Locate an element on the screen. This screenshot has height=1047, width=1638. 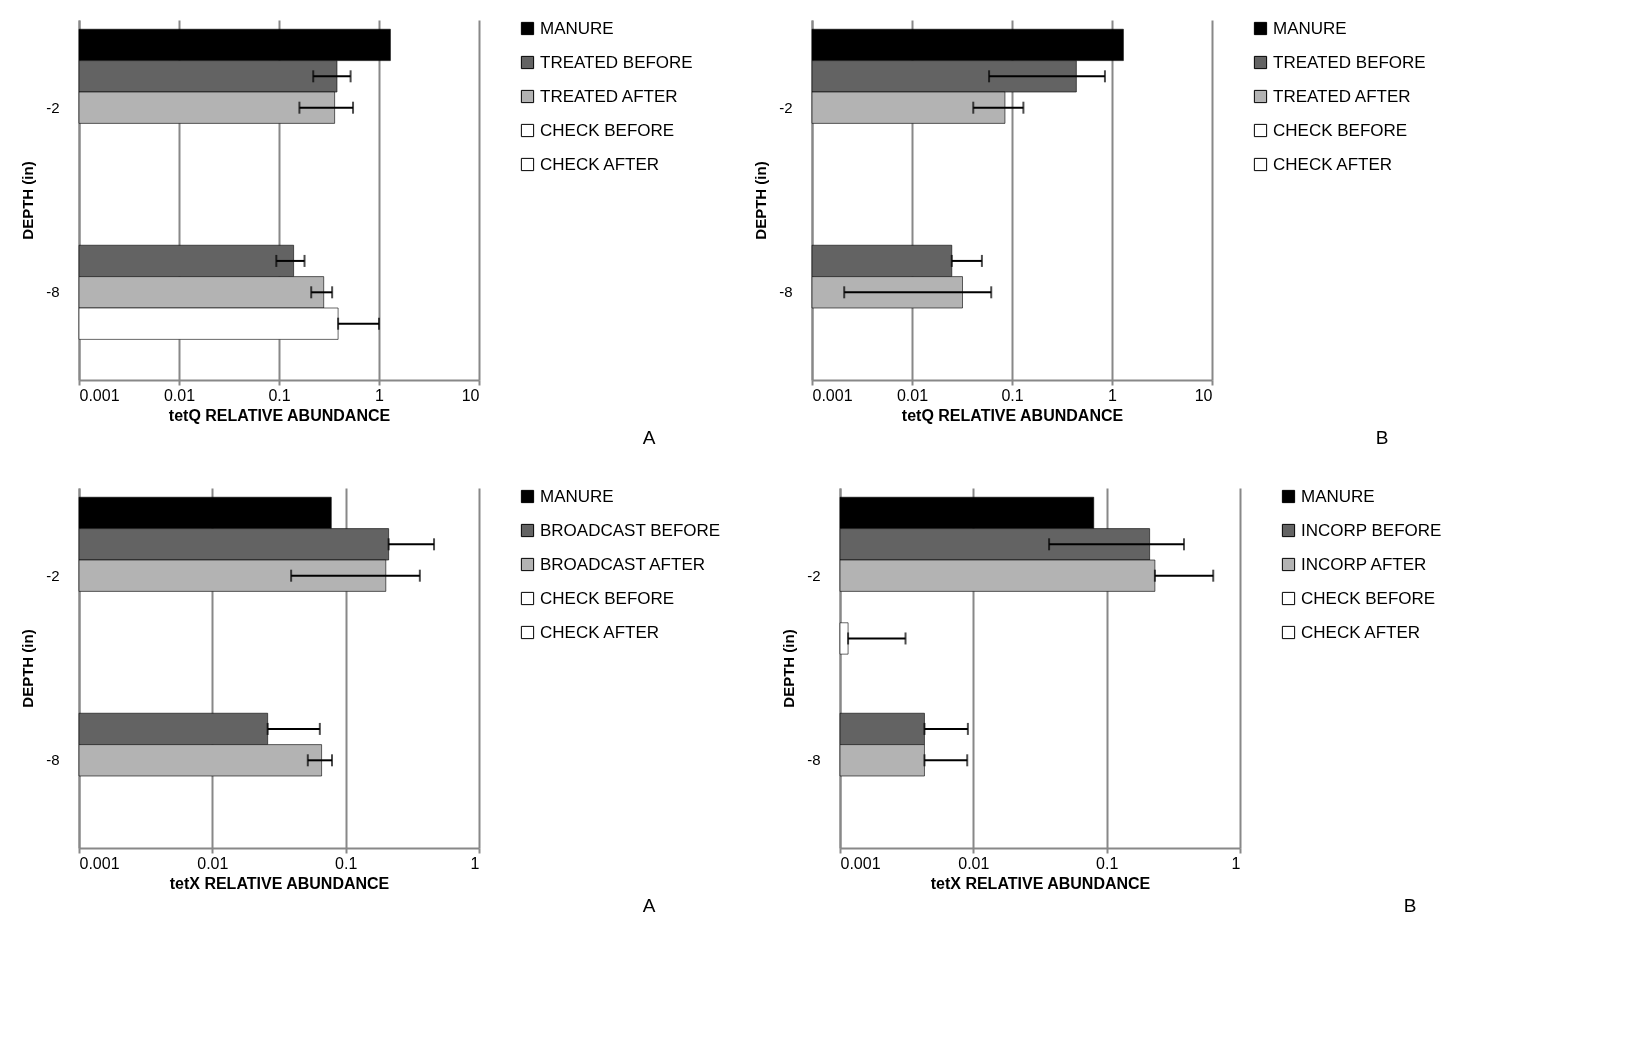
legend-label: BROADCAST AFTER is located at coordinates (622, 564).